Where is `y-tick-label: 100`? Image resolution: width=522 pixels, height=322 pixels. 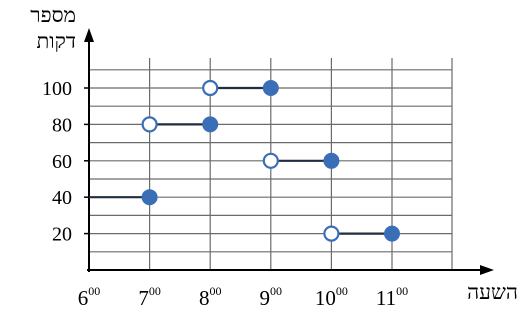
y-tick-label: 100 is located at coordinates (57, 89).